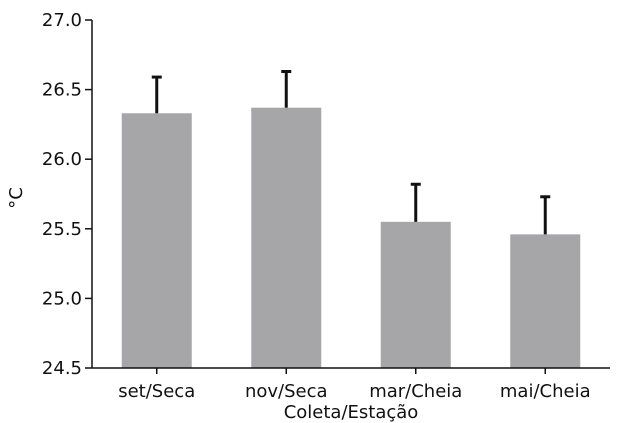  Describe the element at coordinates (286, 391) in the screenshot. I see `x-tick-label-2: nov/Seca` at that location.